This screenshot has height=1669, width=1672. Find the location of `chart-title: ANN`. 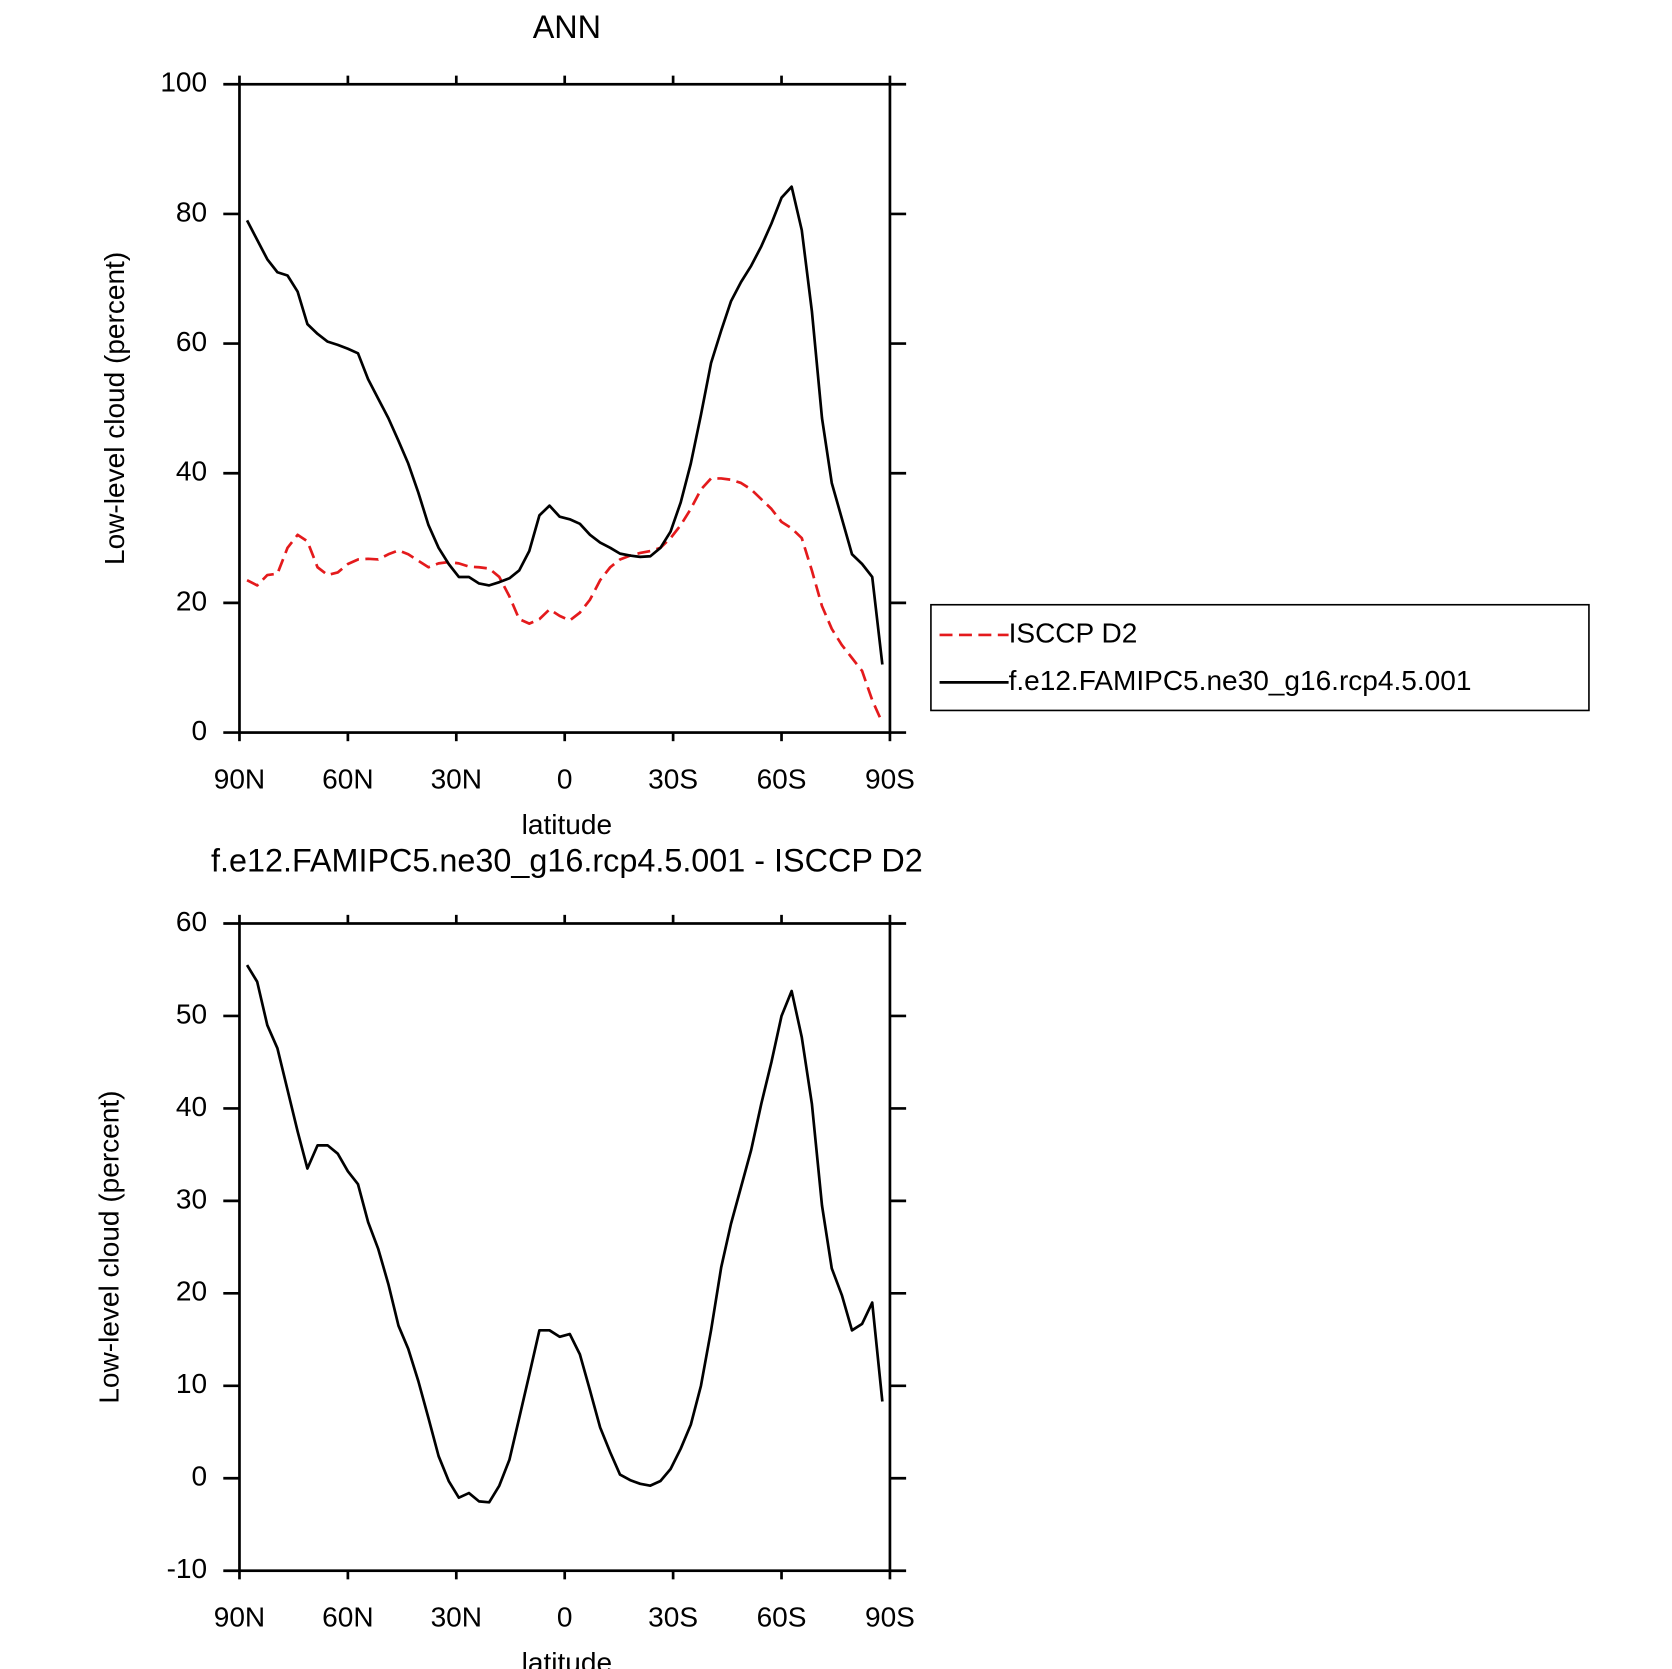

chart-title: ANN is located at coordinates (567, 27).